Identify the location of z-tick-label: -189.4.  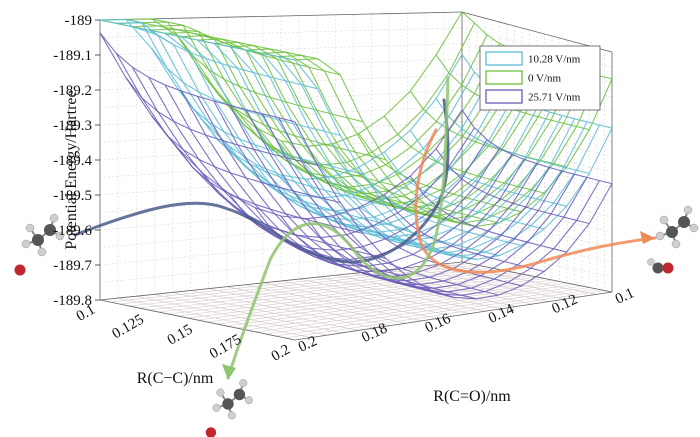
(72, 161).